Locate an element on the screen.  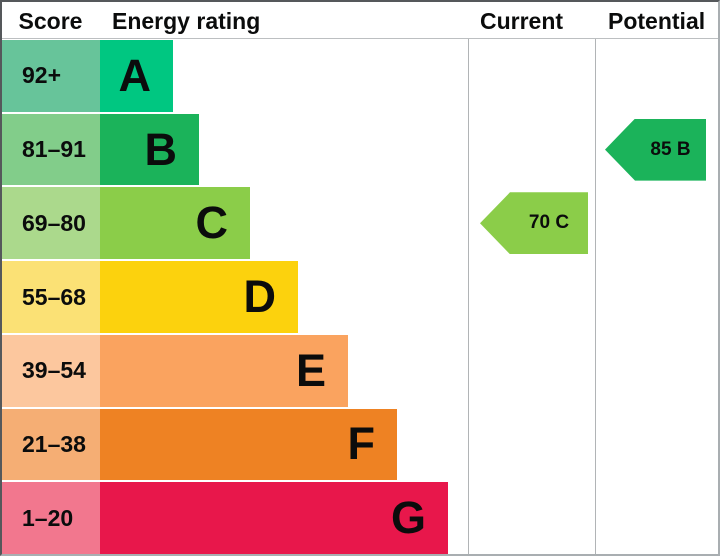
band-row-c: 69–80 C is located at coordinates (360, 223).